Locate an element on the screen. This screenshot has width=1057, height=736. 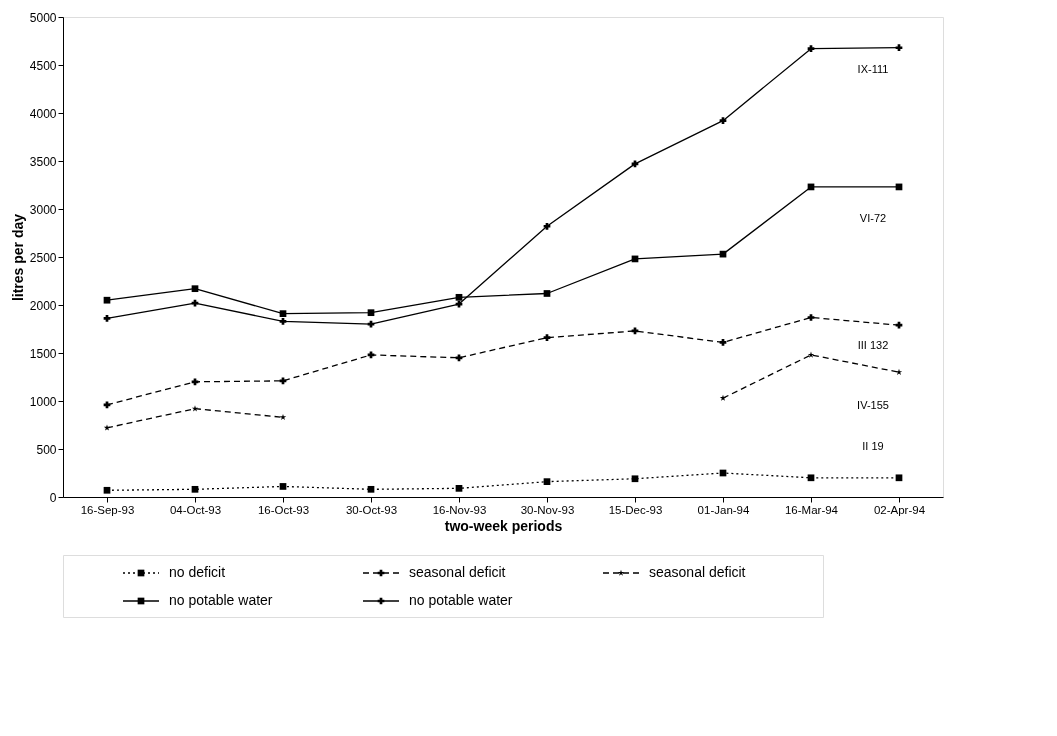
y-tick-label: 0 is located at coordinates (53, 497).